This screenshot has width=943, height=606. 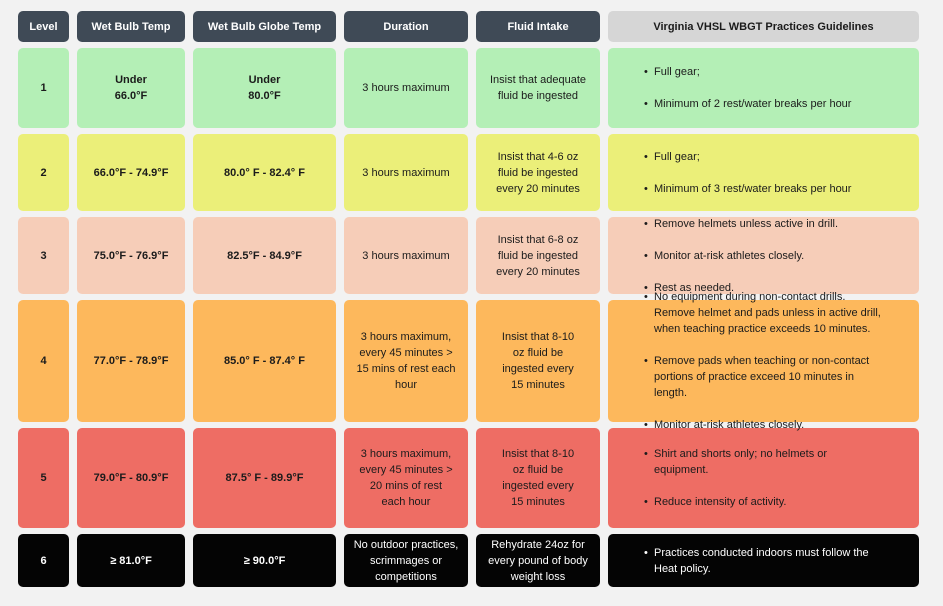 I want to click on wet-bulb-cell: 77.0°F - 78.9°F, so click(x=131, y=361).